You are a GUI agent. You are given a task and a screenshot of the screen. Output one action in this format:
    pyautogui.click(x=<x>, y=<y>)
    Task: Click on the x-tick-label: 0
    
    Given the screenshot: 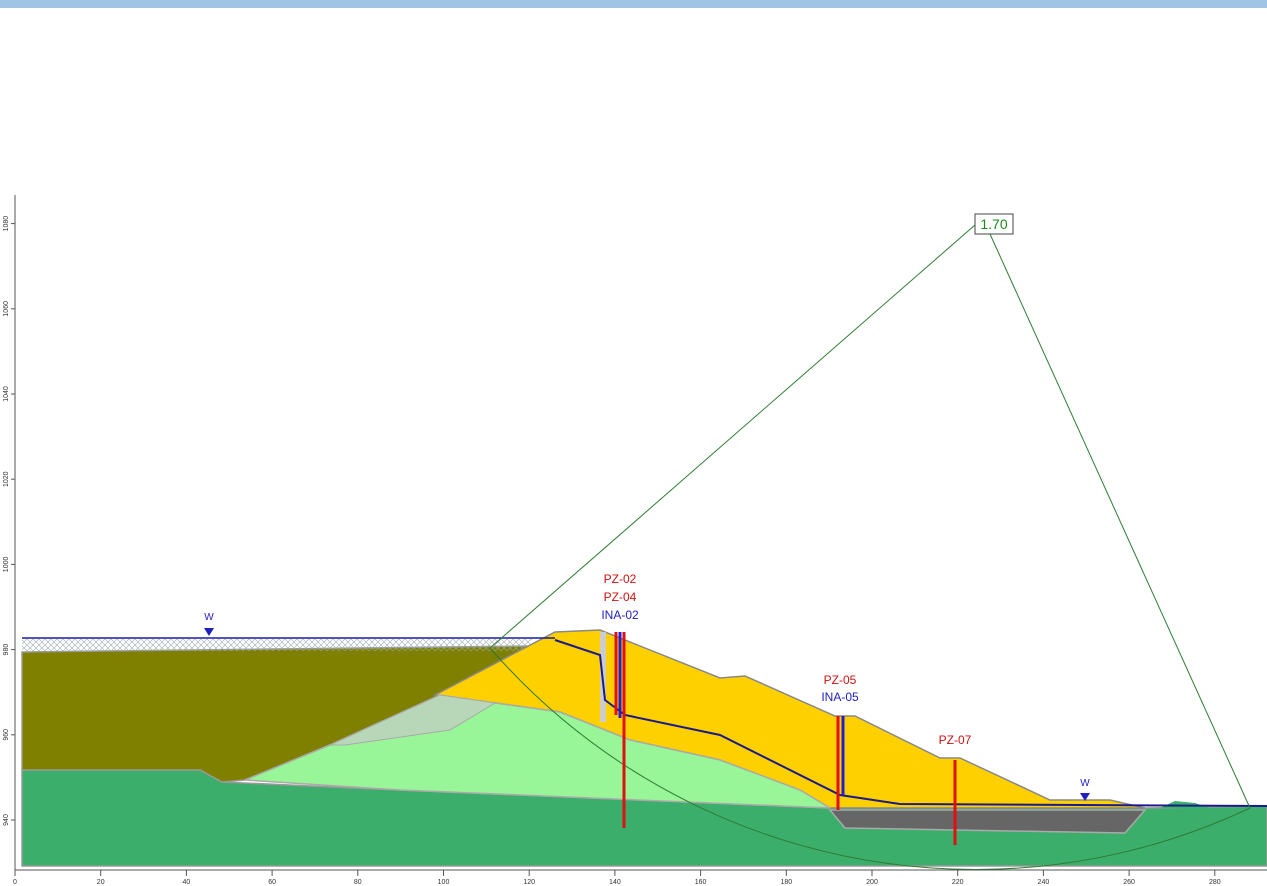 What is the action you would take?
    pyautogui.click(x=15, y=882)
    